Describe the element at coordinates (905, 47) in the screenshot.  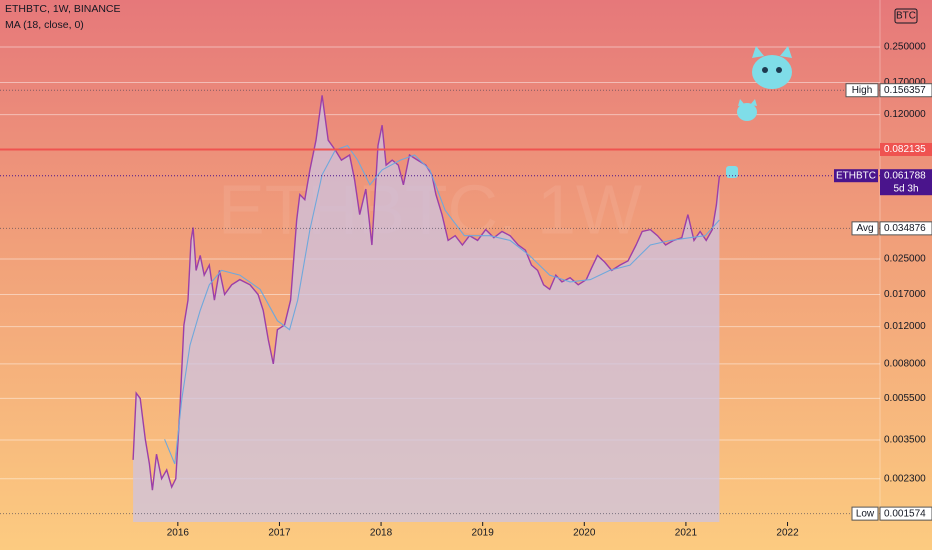
I see `y-tick-label: 0.250000` at that location.